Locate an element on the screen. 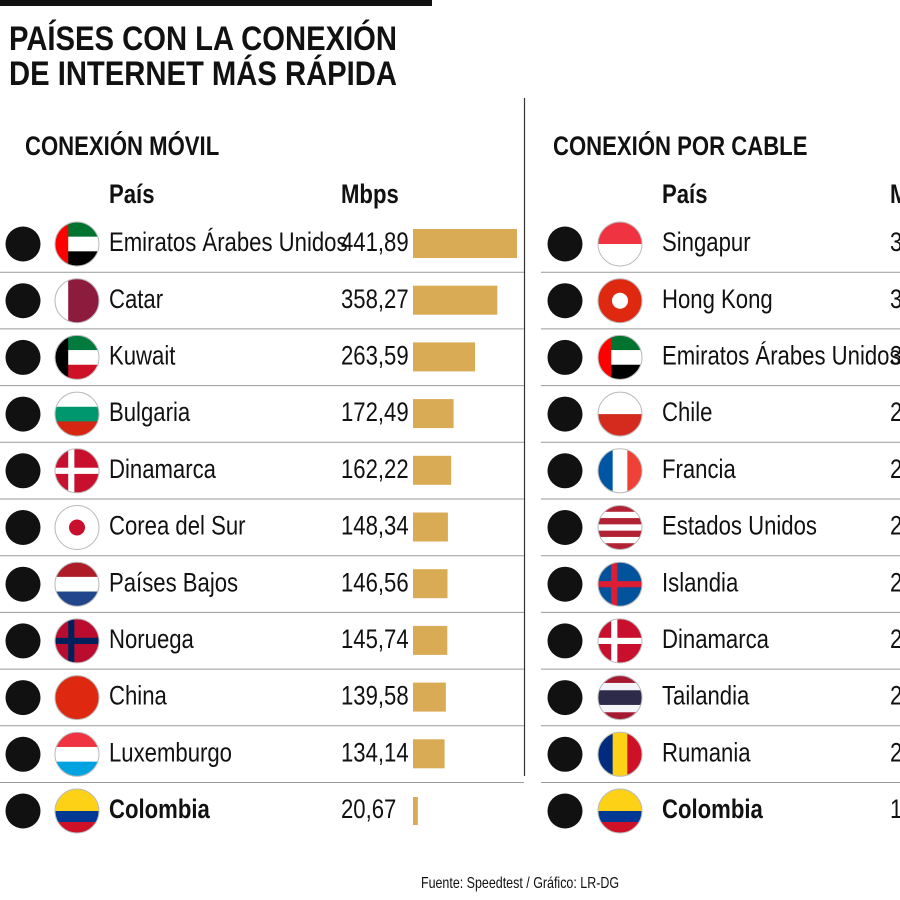 This screenshot has width=900, height=900. country: Tailandia is located at coordinates (706, 697).